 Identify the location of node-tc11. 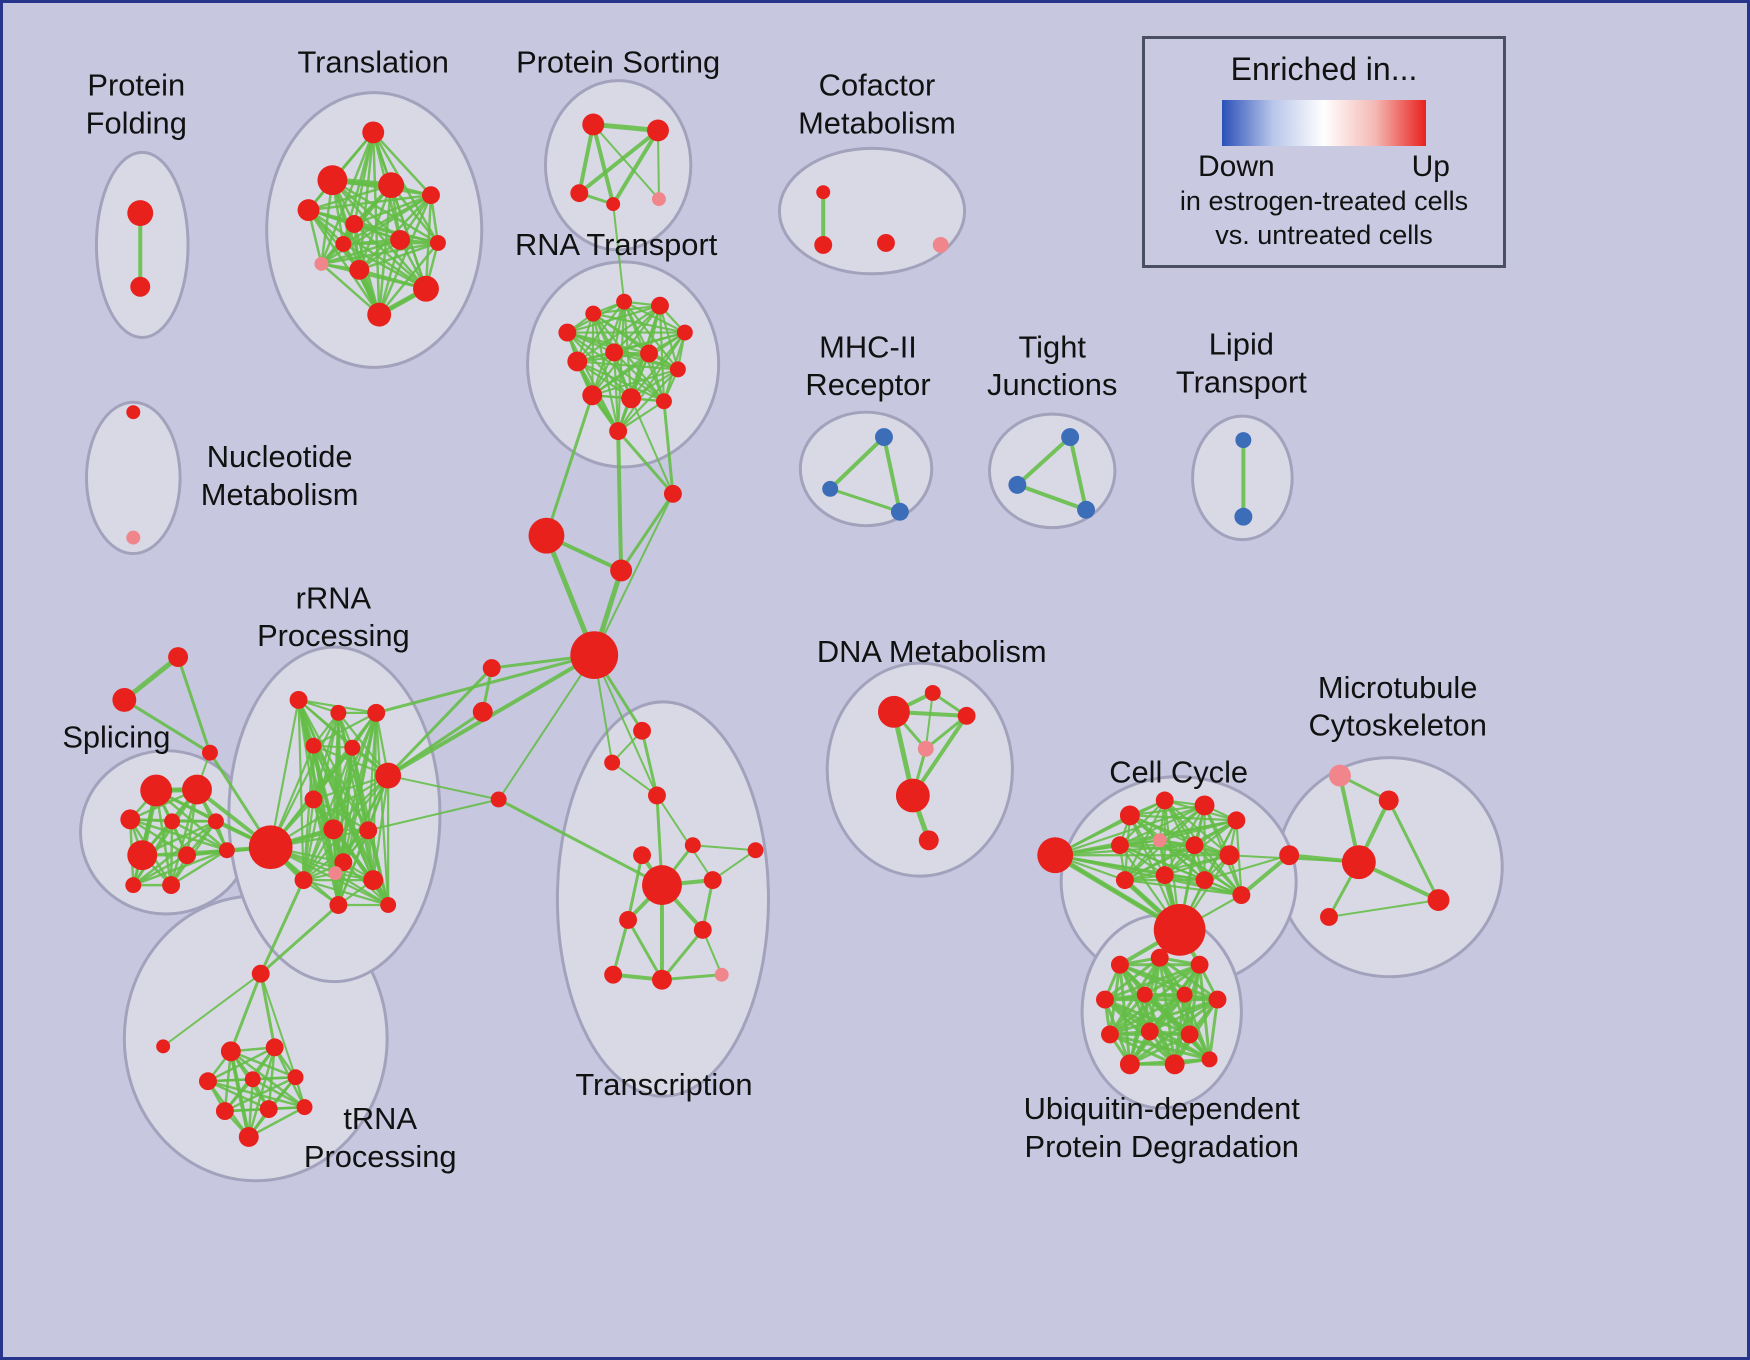
(721, 974).